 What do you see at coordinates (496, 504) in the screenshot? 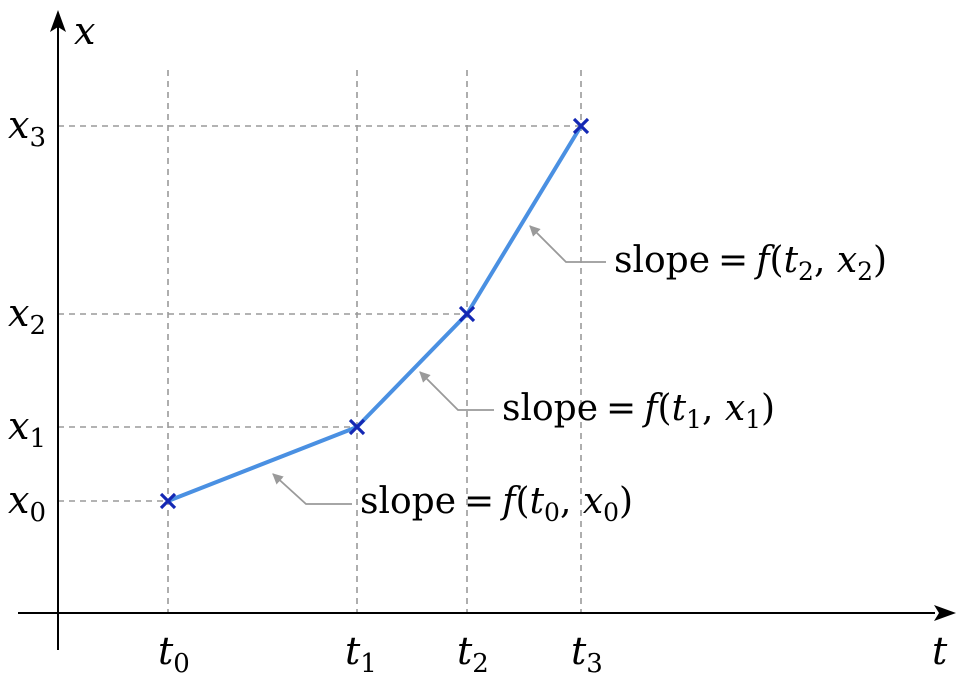
I see `slope-annotation-0: slope = f(t0, x0)` at bounding box center [496, 504].